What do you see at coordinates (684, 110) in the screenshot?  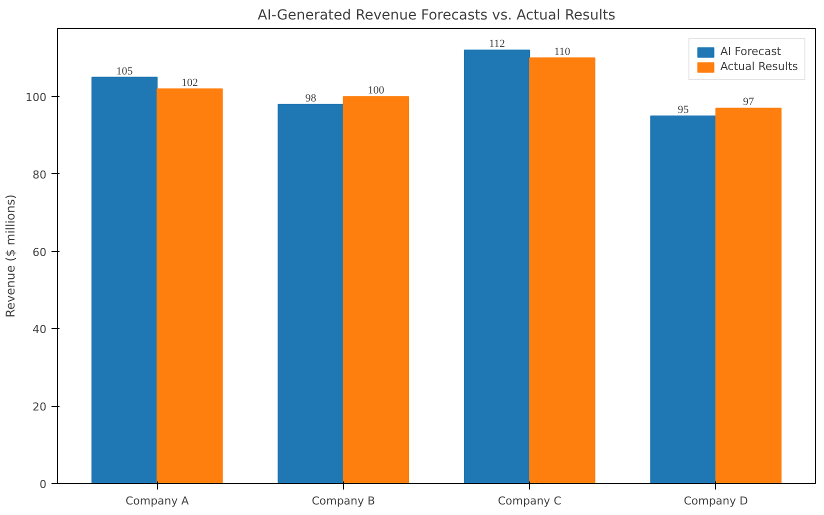 I see `data-label: 95` at bounding box center [684, 110].